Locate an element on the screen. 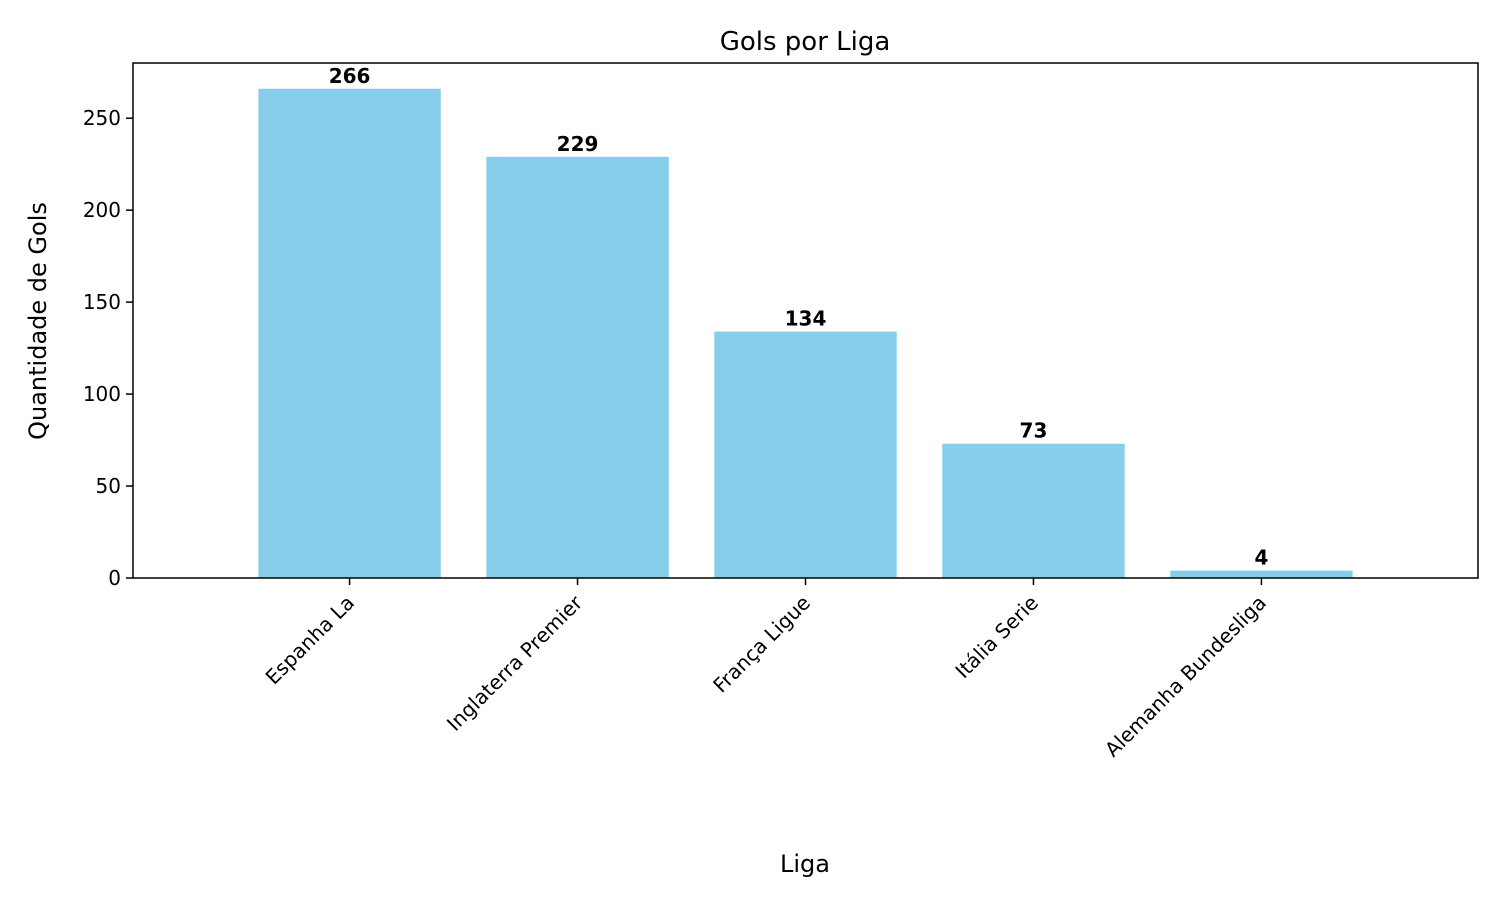  x-tick-label: Itália Serie is located at coordinates (997, 637).